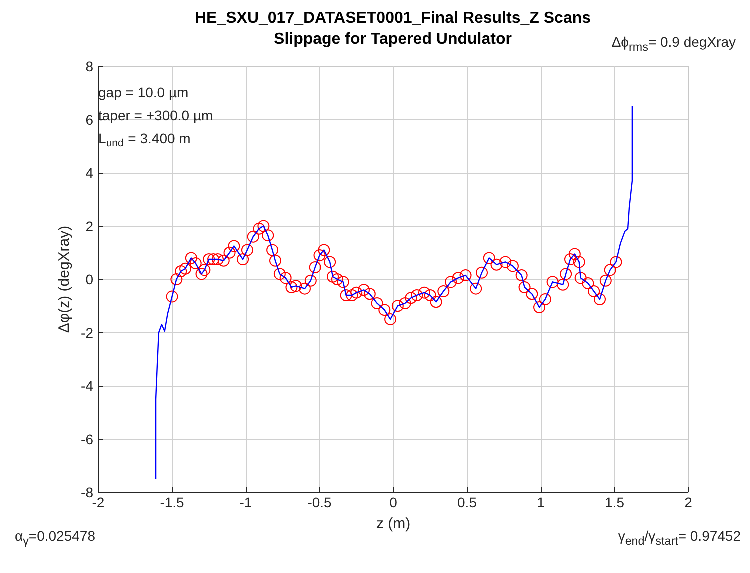 The image size is (750, 573). Describe the element at coordinates (679, 538) in the screenshot. I see `text: γ$_{end}$/γ$_{start}$= 0.97452` at that location.